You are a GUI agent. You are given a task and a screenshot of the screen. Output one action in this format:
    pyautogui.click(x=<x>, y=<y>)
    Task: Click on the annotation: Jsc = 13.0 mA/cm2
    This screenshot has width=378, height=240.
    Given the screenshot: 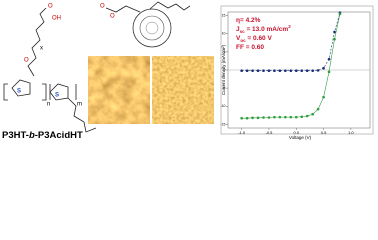 What is the action you would take?
    pyautogui.click(x=263, y=29)
    